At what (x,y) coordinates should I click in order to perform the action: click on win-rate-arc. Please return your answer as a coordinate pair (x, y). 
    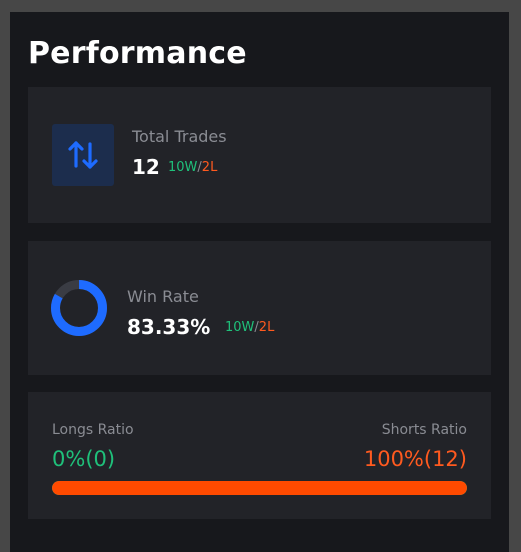
    Looking at the image, I should click on (79, 308).